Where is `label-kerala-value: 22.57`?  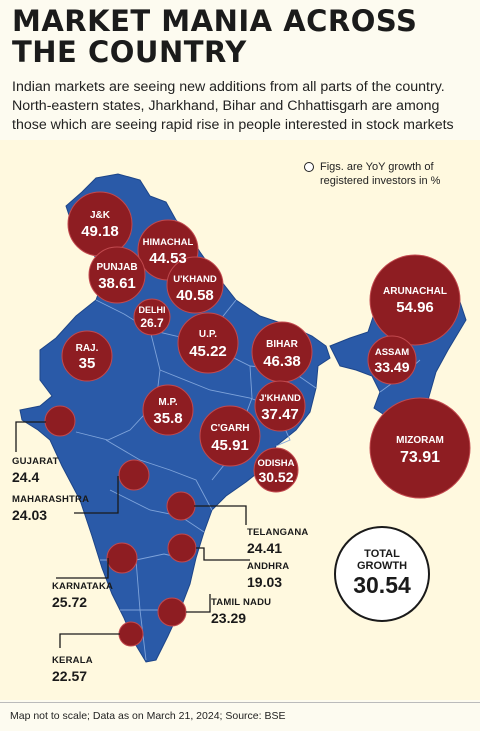
label-kerala-value: 22.57 is located at coordinates (70, 676).